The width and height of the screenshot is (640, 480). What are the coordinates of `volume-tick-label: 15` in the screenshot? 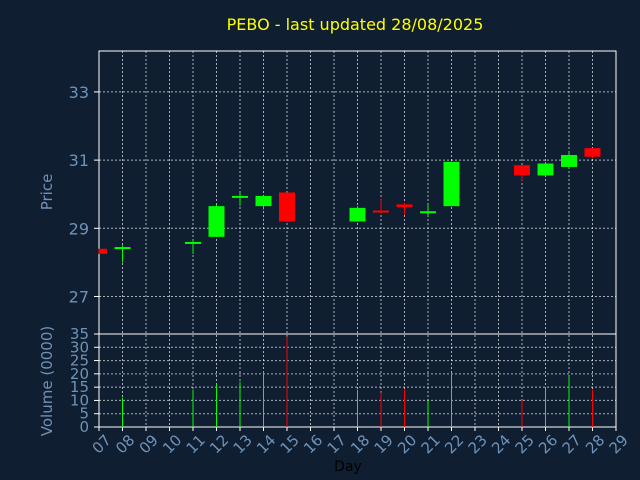 It's located at (79, 387).